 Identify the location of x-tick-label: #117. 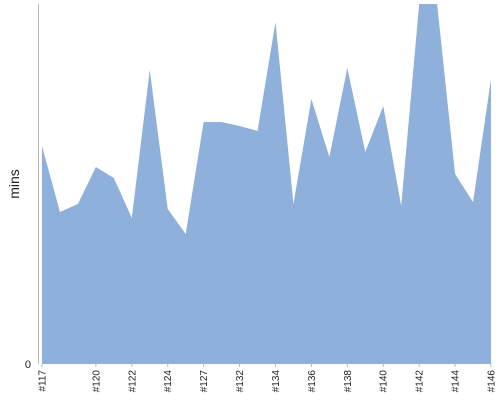
(43, 381).